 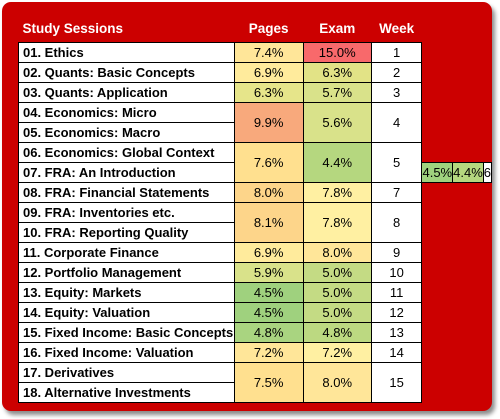 What do you see at coordinates (337, 52) in the screenshot?
I see `exam-cell: 15.0%` at bounding box center [337, 52].